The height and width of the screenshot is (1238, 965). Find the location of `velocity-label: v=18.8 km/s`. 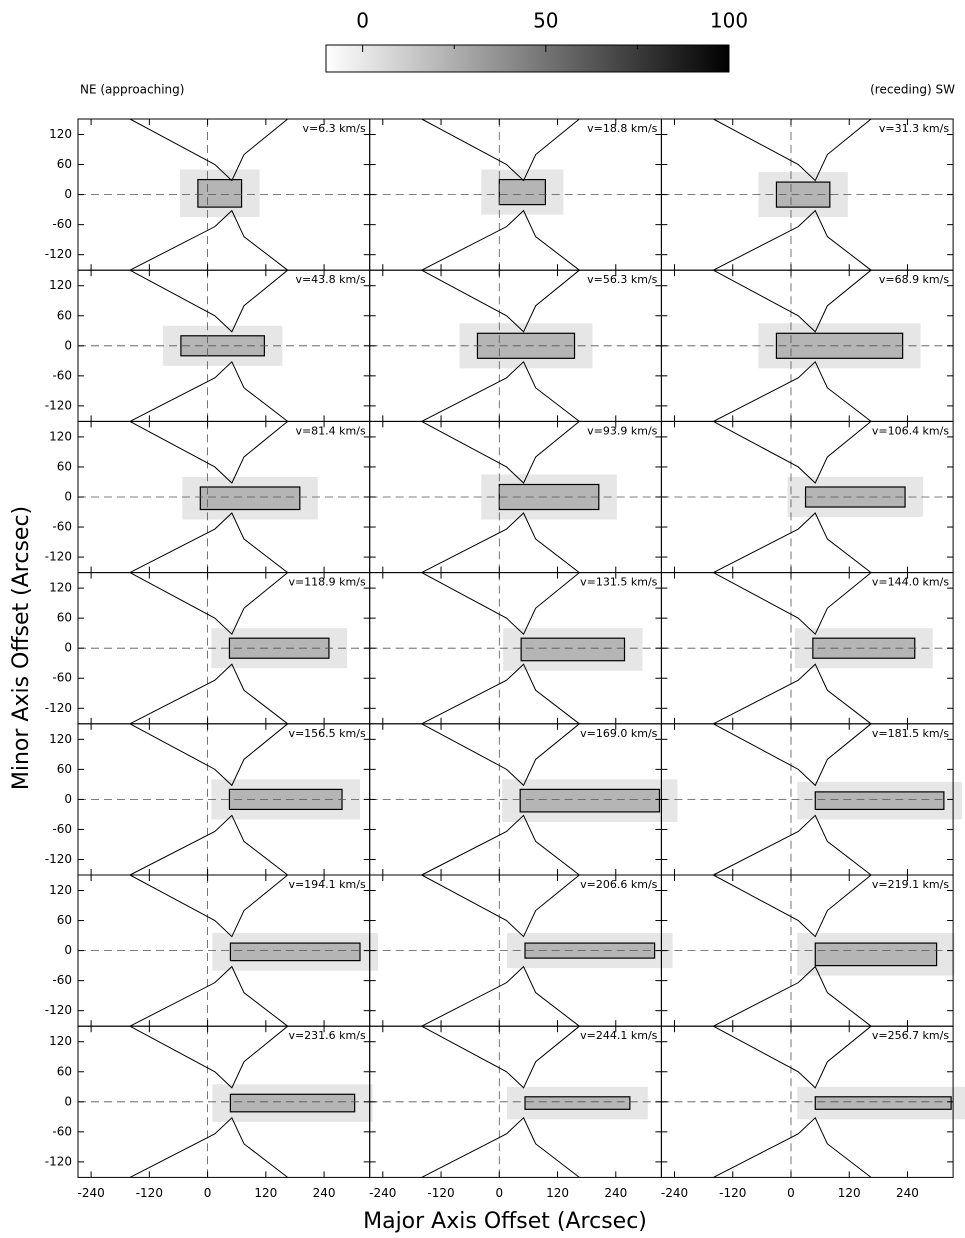

velocity-label: v=18.8 km/s is located at coordinates (622, 128).